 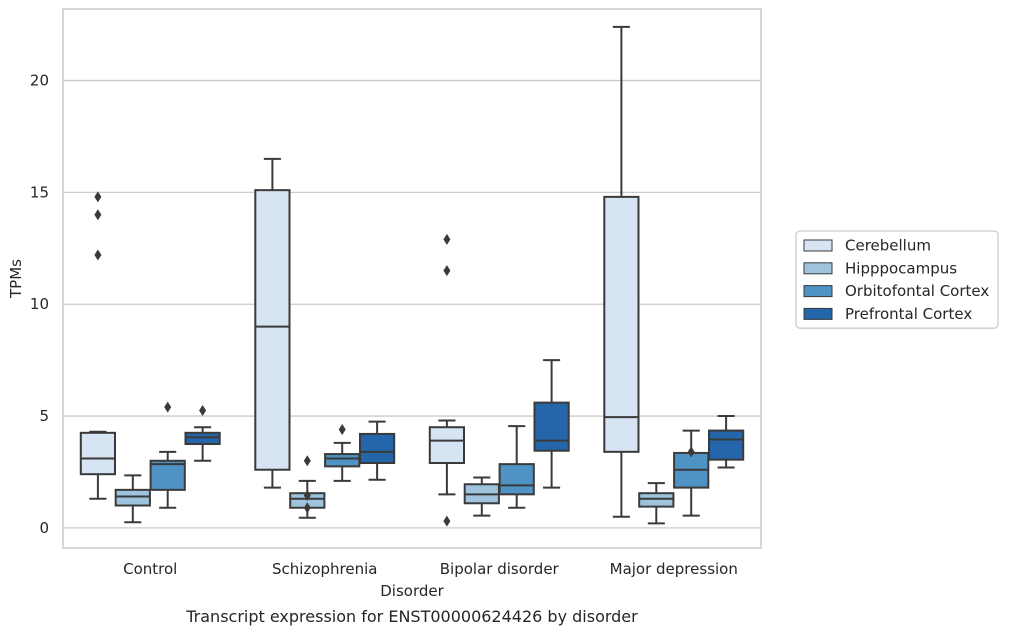 What do you see at coordinates (888, 246) in the screenshot?
I see `legend-label: Cerebellum` at bounding box center [888, 246].